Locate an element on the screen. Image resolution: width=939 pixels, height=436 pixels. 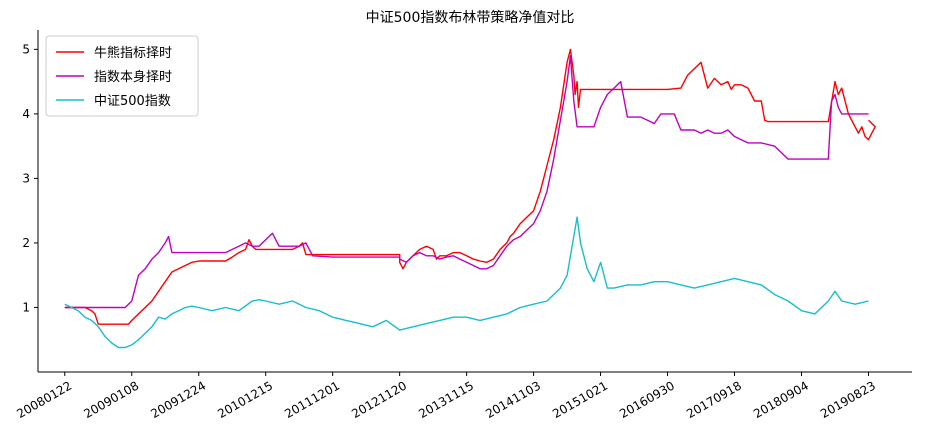
y-tick-label: 4 is located at coordinates (26, 114).